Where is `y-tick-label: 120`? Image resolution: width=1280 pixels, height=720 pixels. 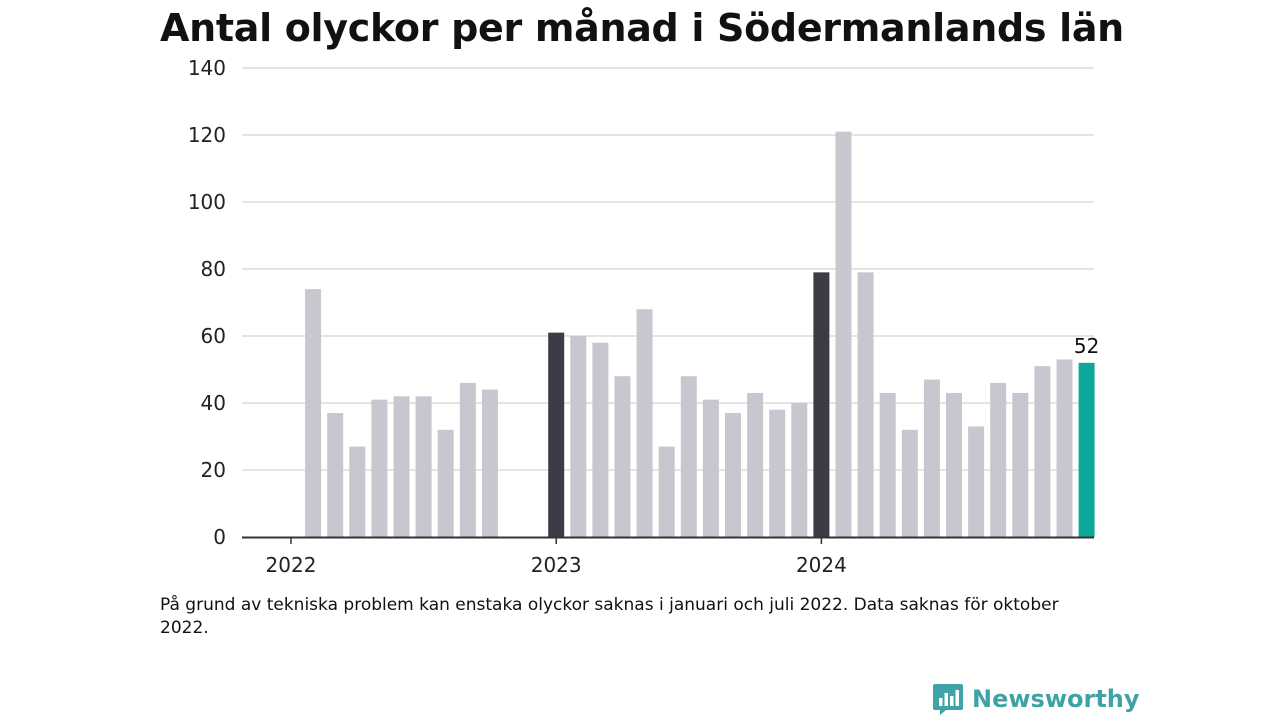 y-tick-label: 120 is located at coordinates (207, 135).